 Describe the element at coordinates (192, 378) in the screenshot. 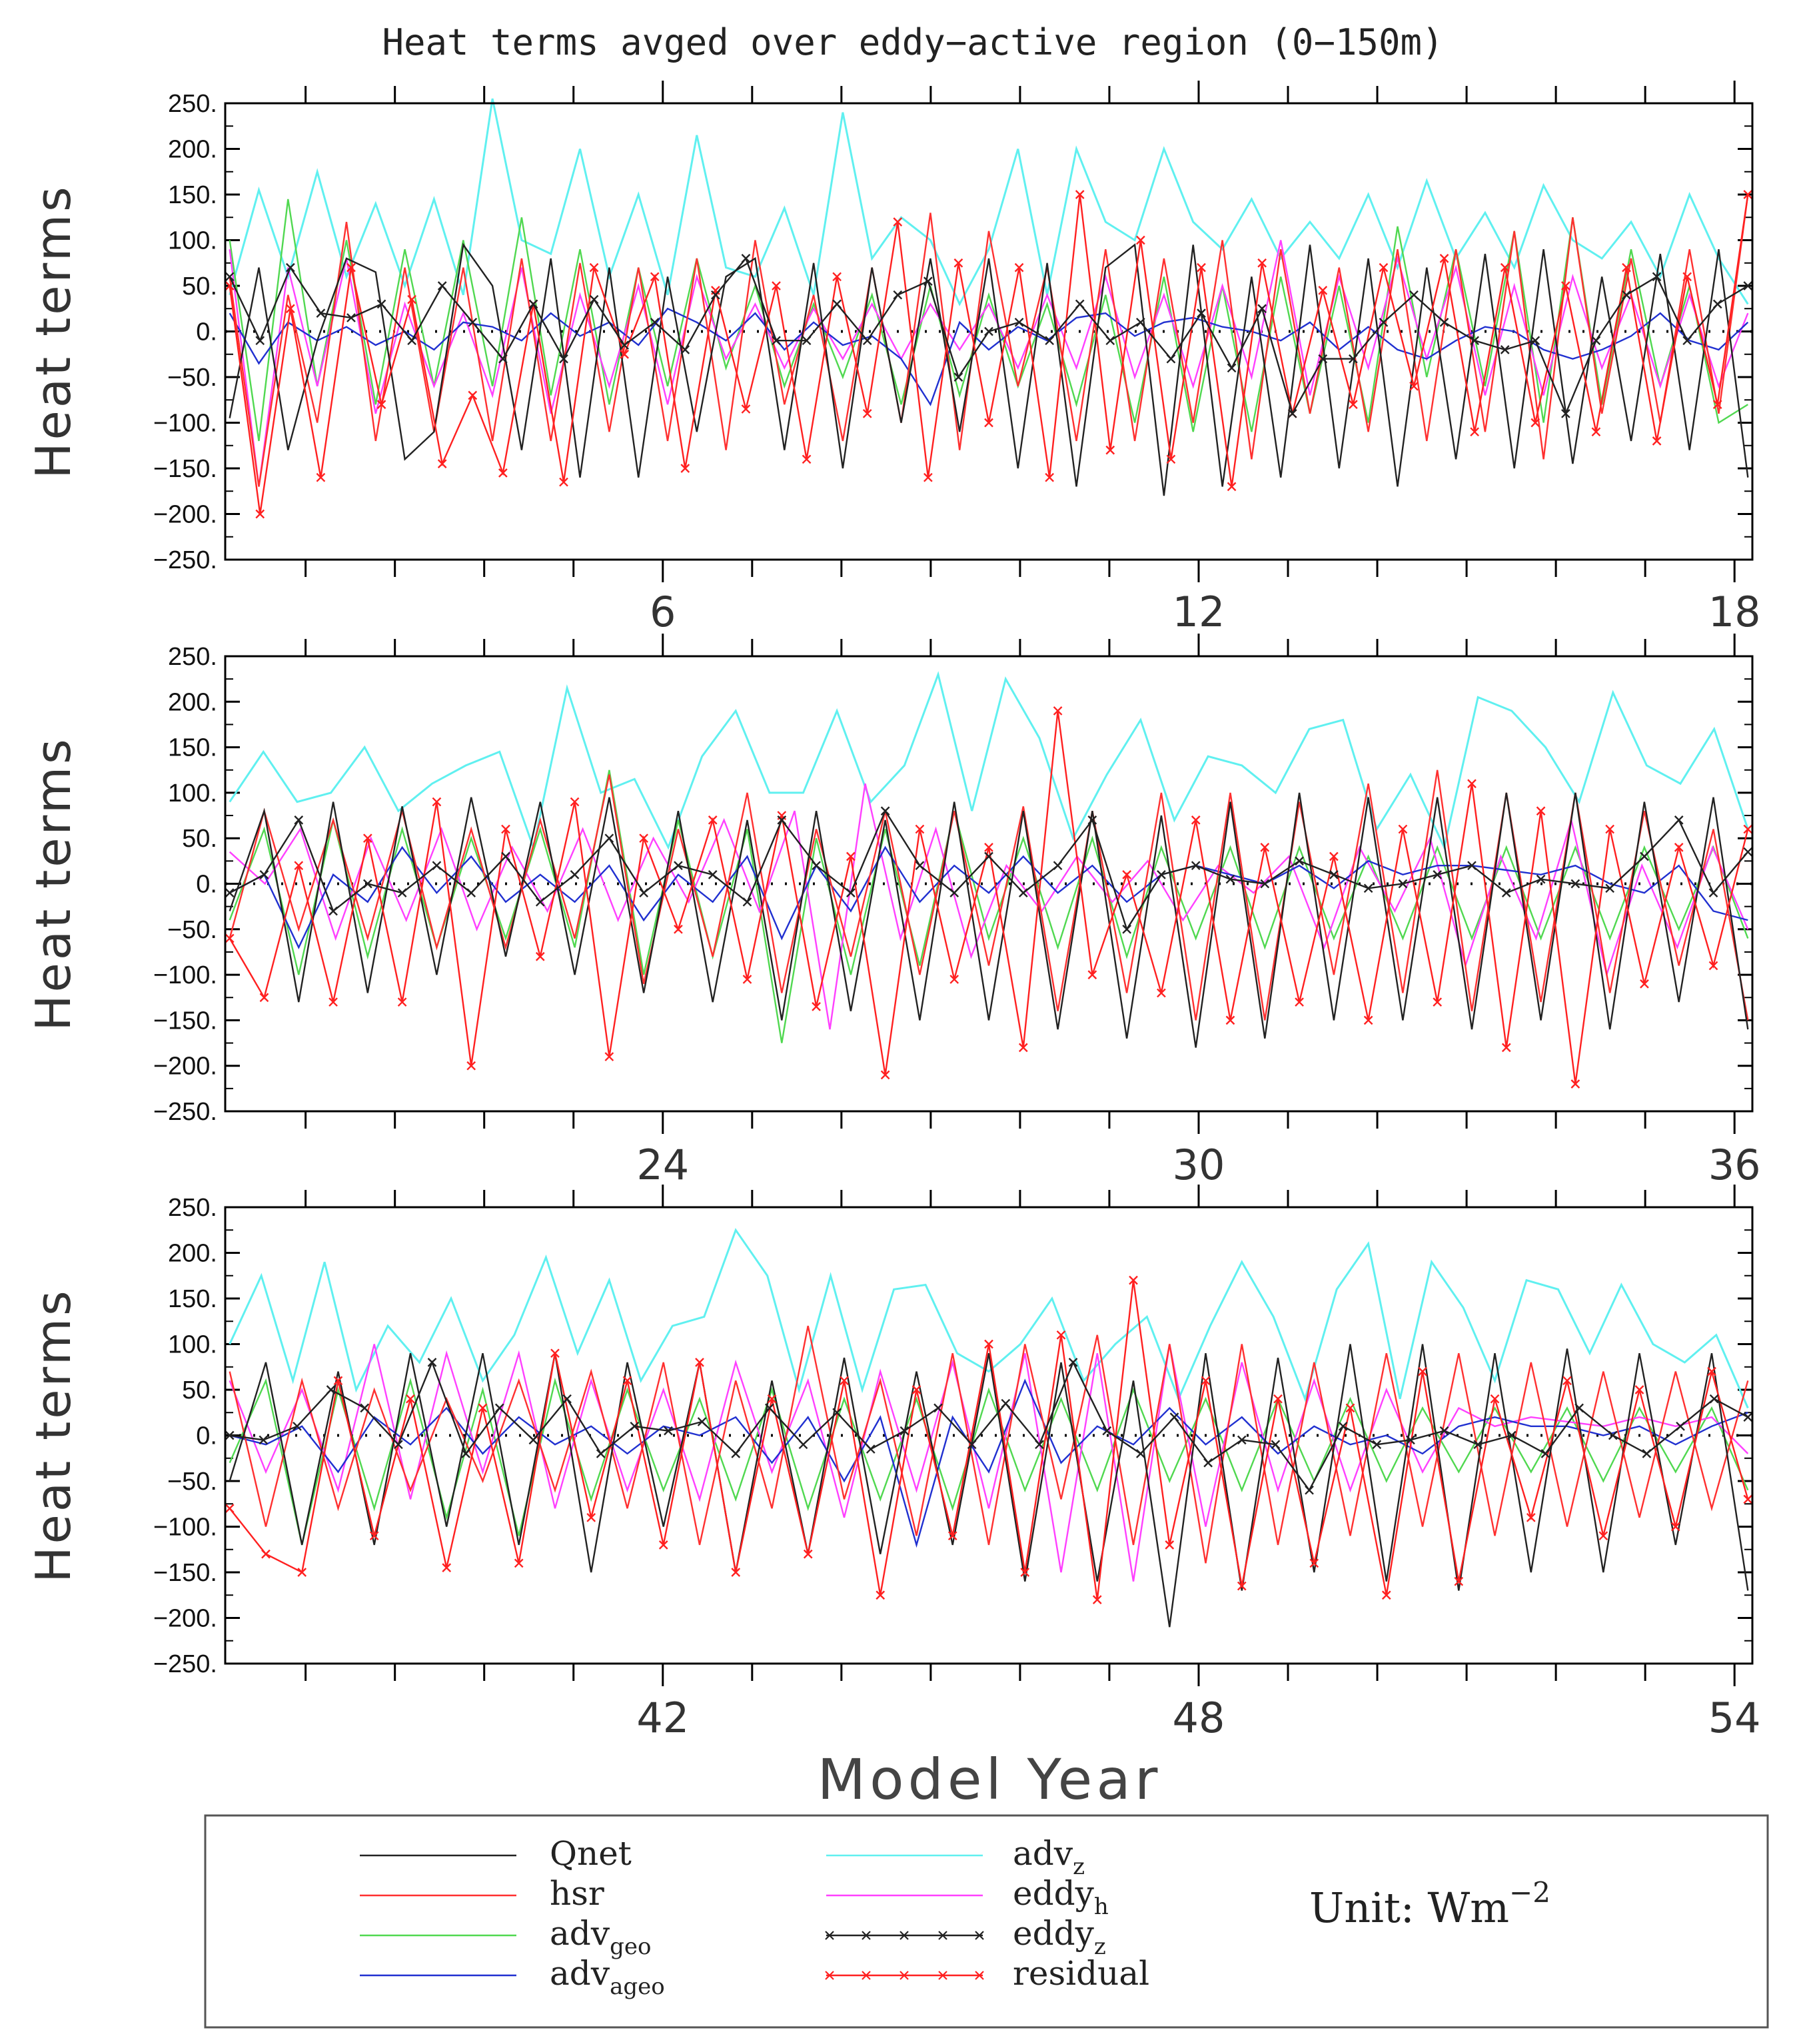

I see `y-tick-label: −50.` at that location.